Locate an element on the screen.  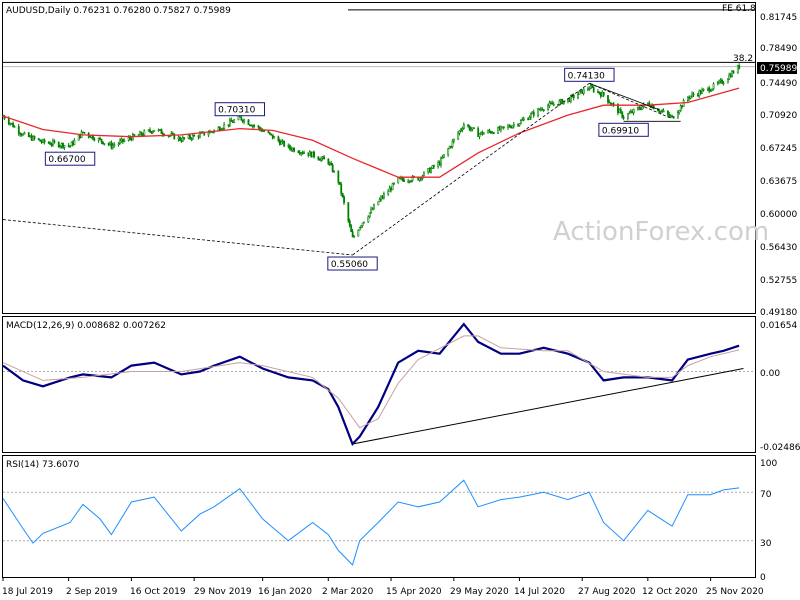
macd-tick-label: 0.01654 is located at coordinates (778, 326).